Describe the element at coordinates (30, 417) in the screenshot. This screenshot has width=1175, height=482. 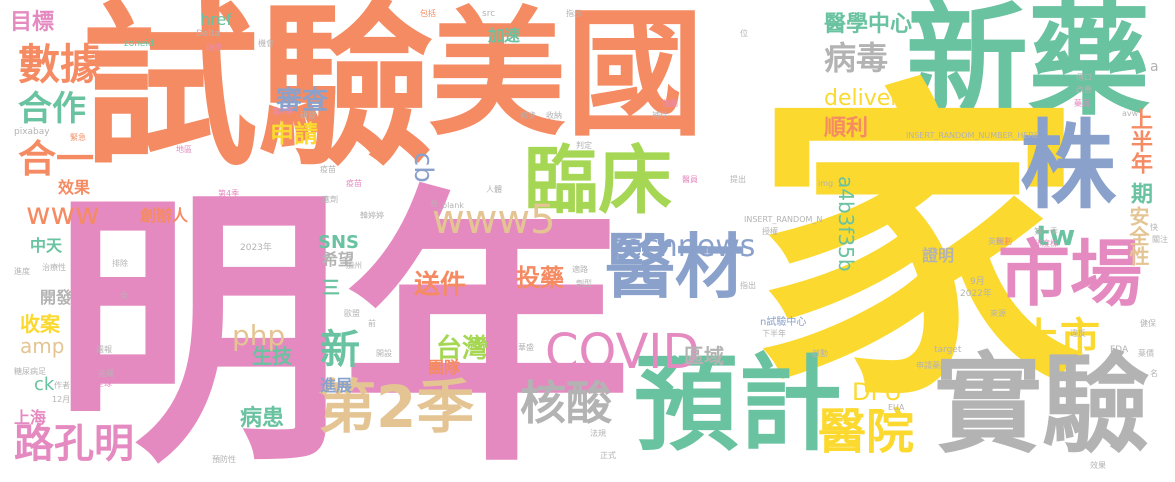
I see `word-shanghai: 上海` at that location.